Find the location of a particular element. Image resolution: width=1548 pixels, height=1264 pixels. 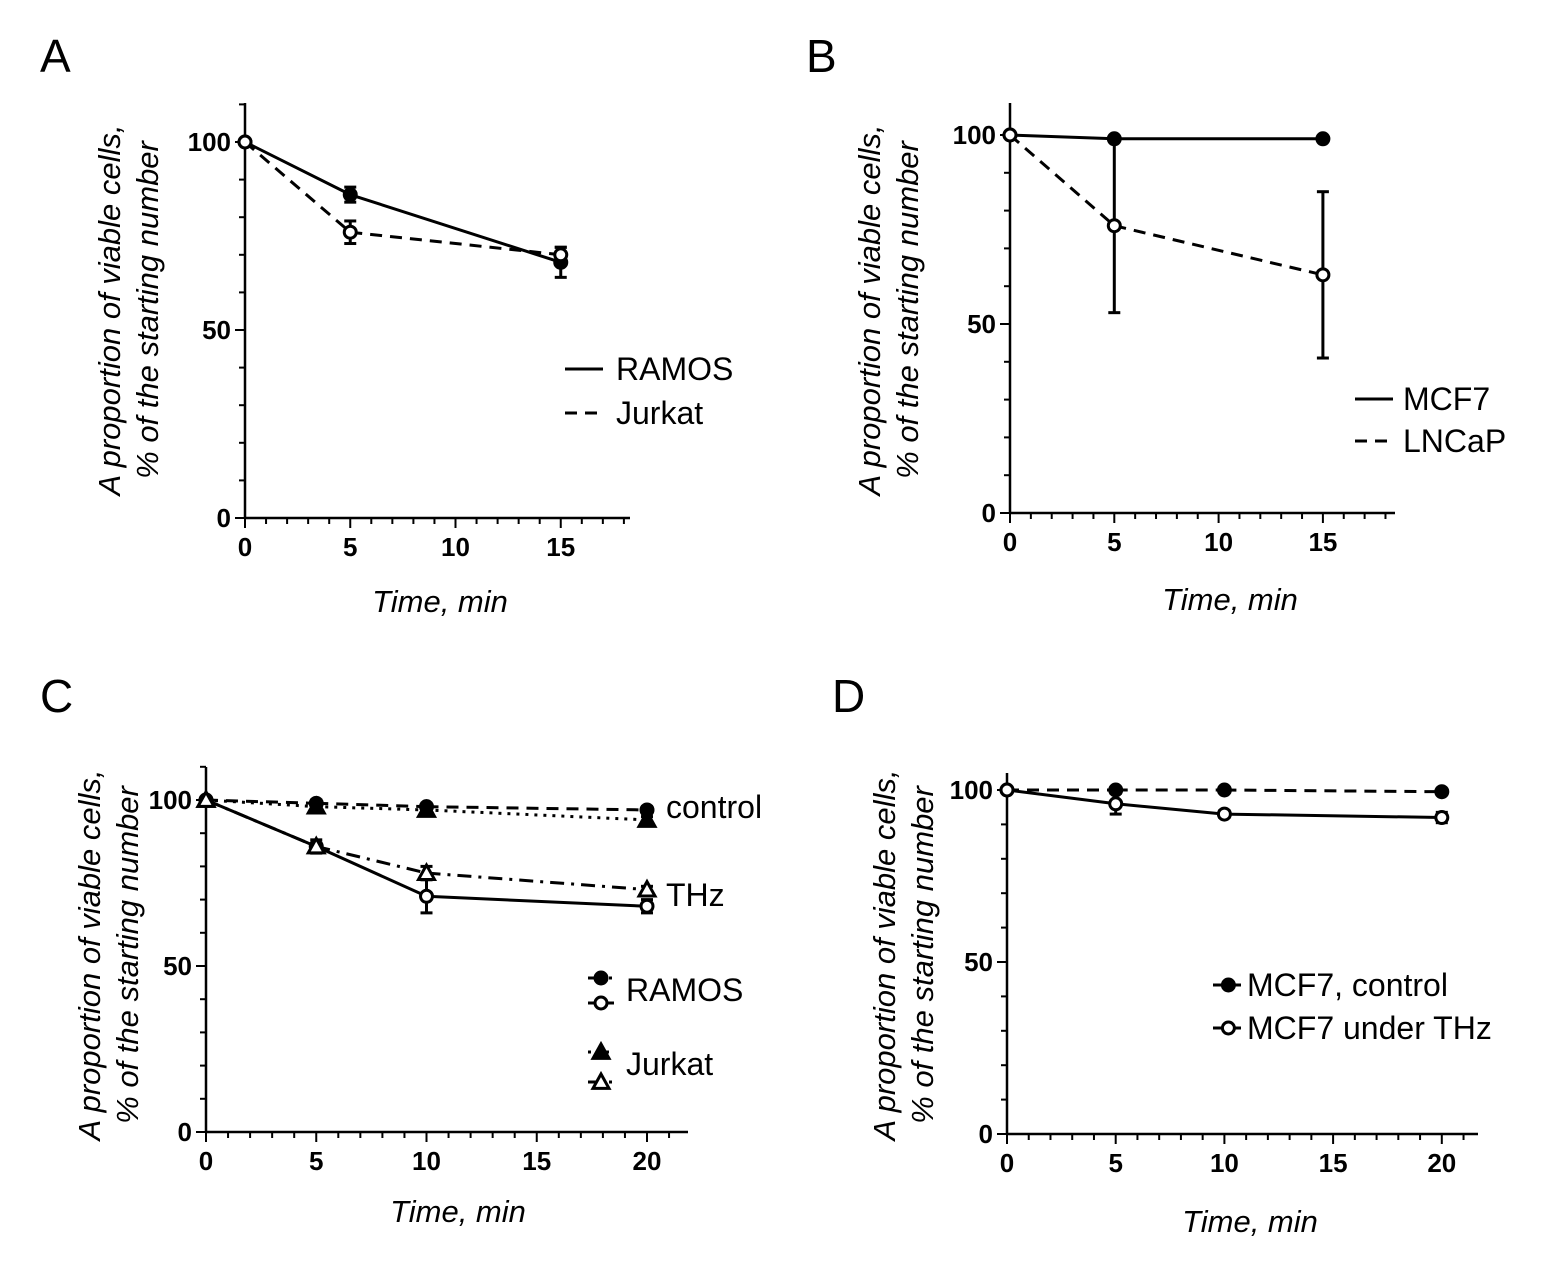

panel-letter: A is located at coordinates (55, 56).